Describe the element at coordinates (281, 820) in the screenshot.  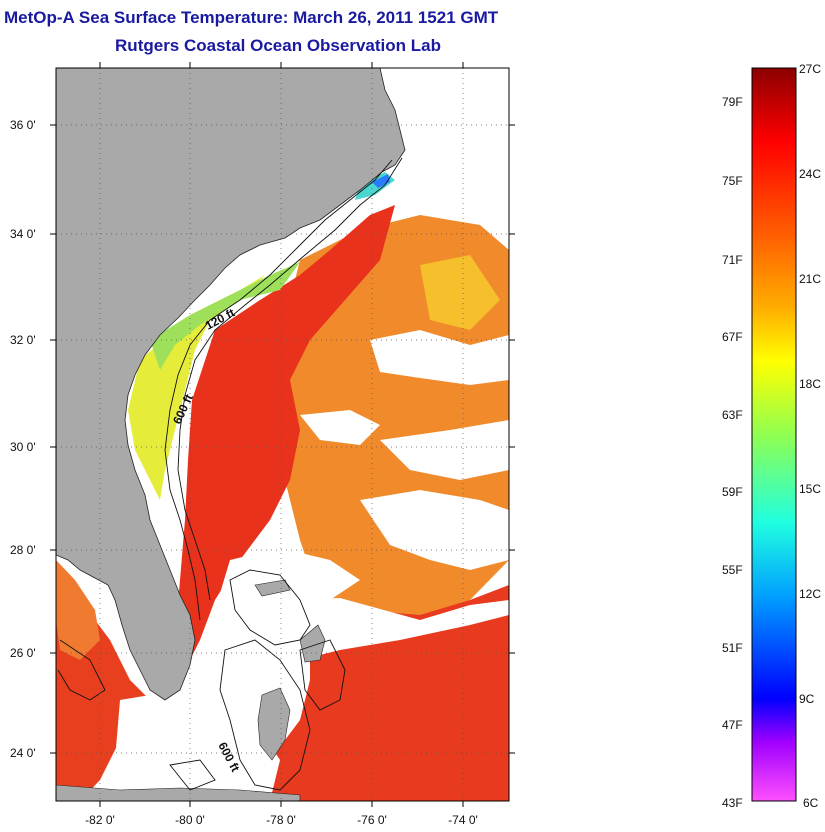
I see `lon-label-78: -78 0'` at that location.